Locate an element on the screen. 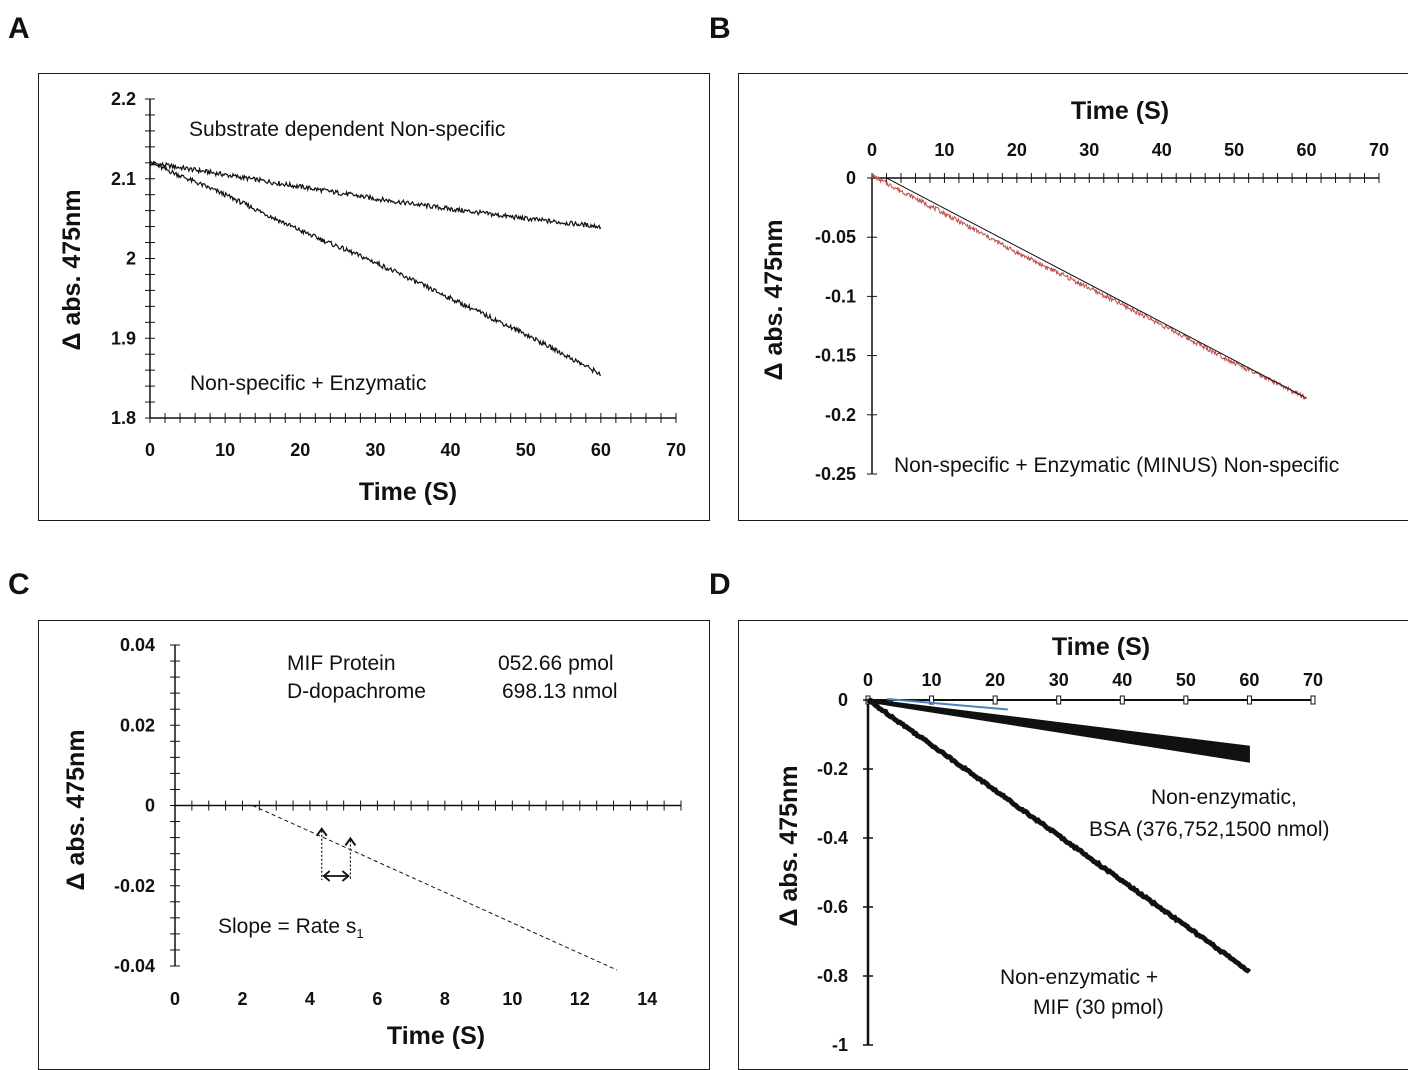 This screenshot has width=1408, height=1070. panel-letter-c: C is located at coordinates (19, 584).